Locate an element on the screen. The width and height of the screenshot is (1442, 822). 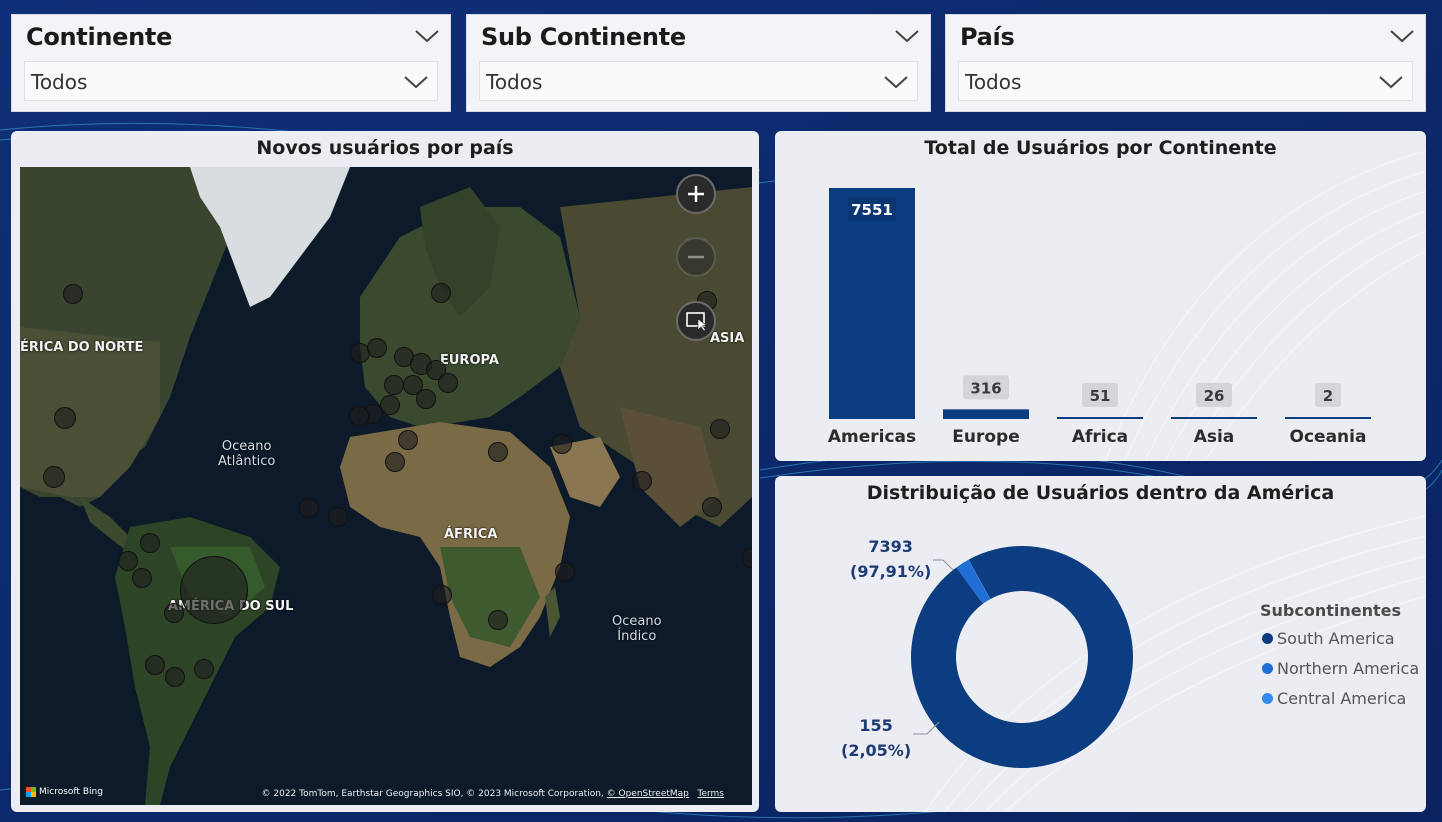
bar-chart-title: Total de Usuários por Continente is located at coordinates (1100, 148).